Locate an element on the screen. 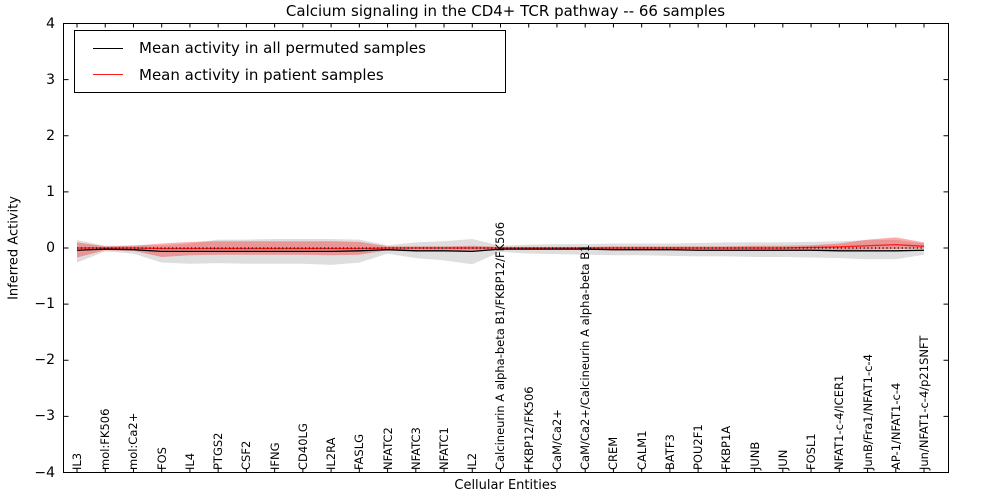 This screenshot has width=1000, height=500. x-tick-label: JUN is located at coordinates (782, 459).